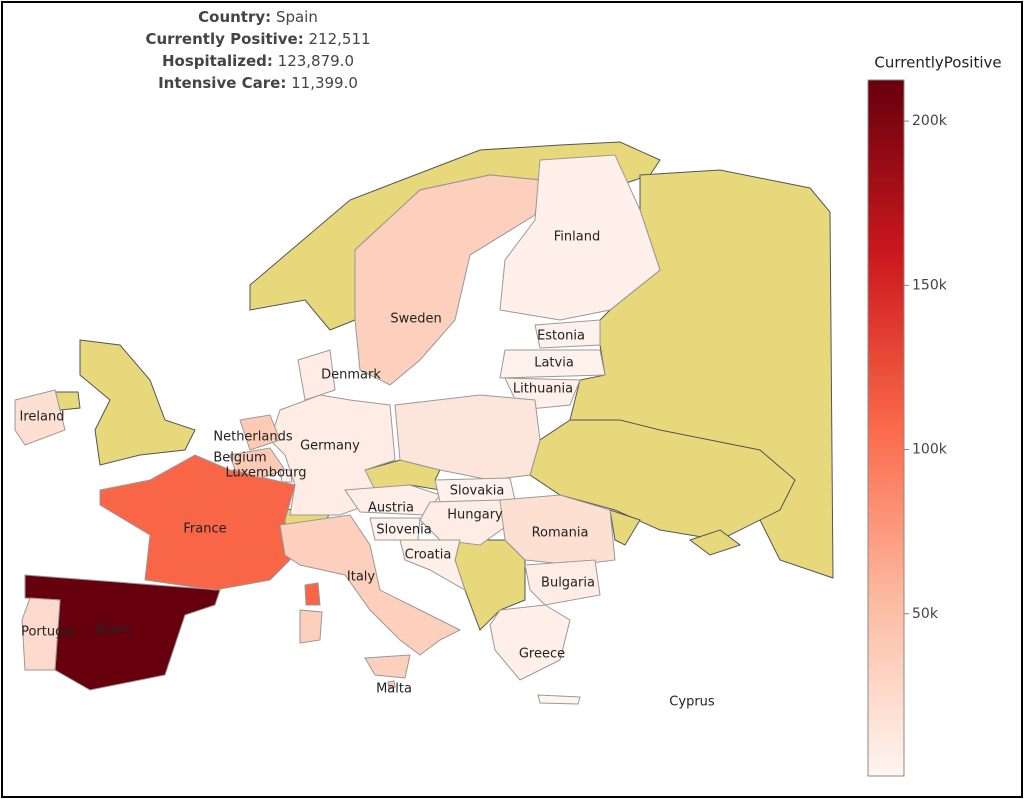 The height and width of the screenshot is (799, 1024). I want to click on country-label: Portugal, so click(48, 632).